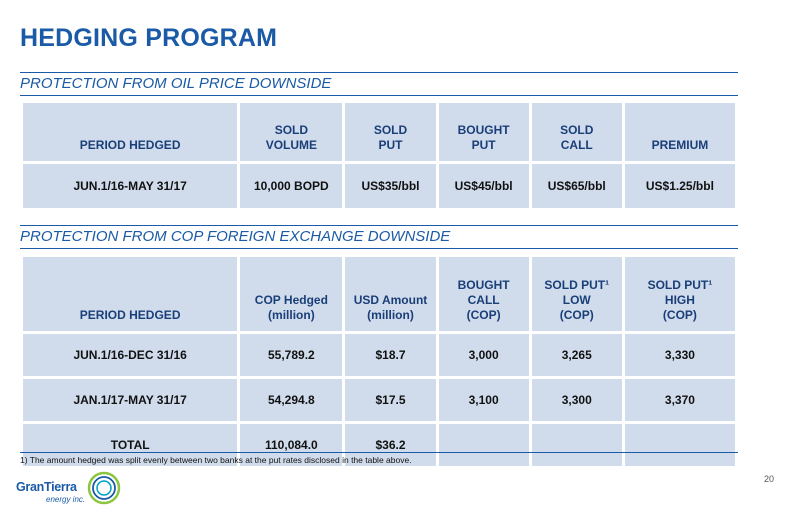 This screenshot has width=800, height=518. Describe the element at coordinates (483, 186) in the screenshot. I see `table-cell: US$45/bbl` at that location.